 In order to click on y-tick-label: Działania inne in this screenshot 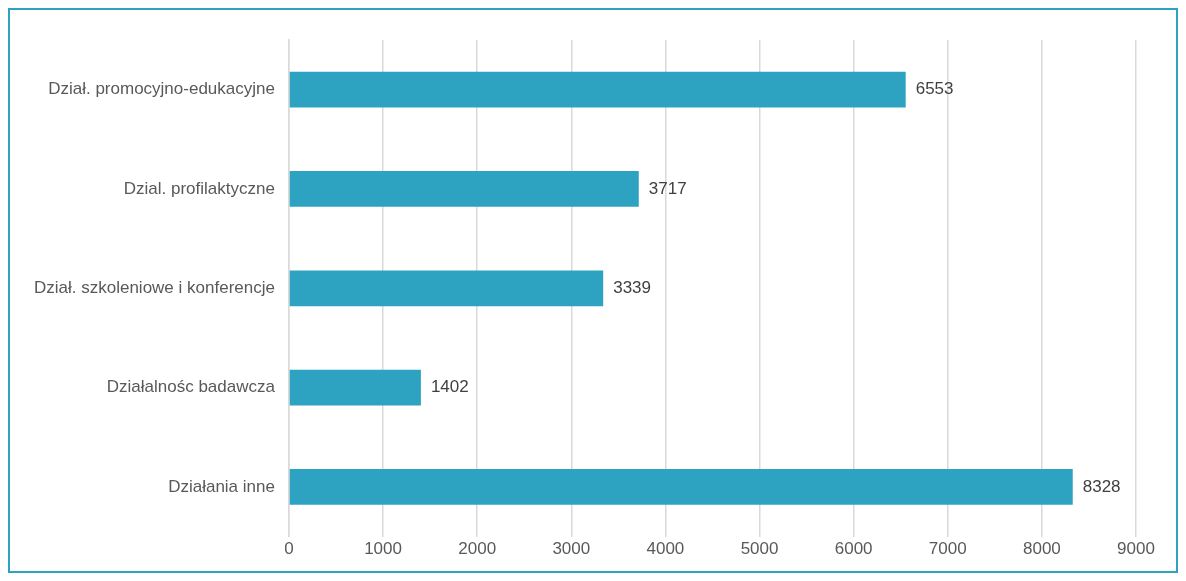, I will do `click(221, 486)`.